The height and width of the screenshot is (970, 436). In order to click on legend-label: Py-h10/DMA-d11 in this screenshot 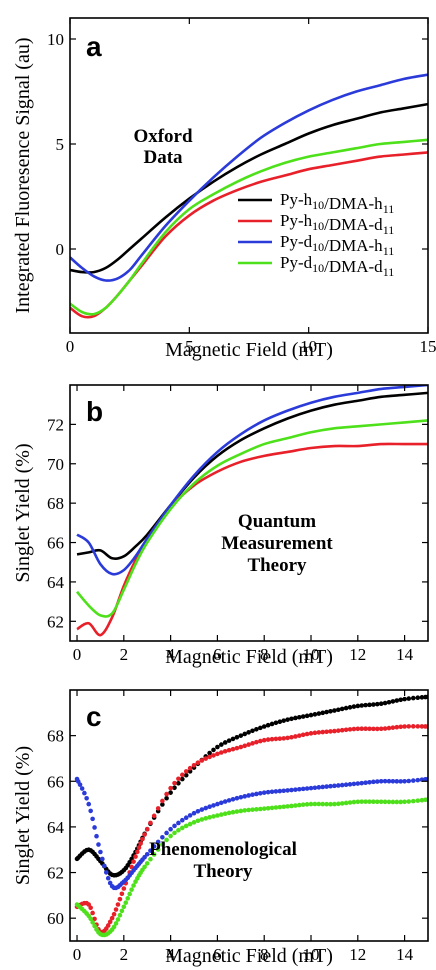, I will do `click(337, 224)`.